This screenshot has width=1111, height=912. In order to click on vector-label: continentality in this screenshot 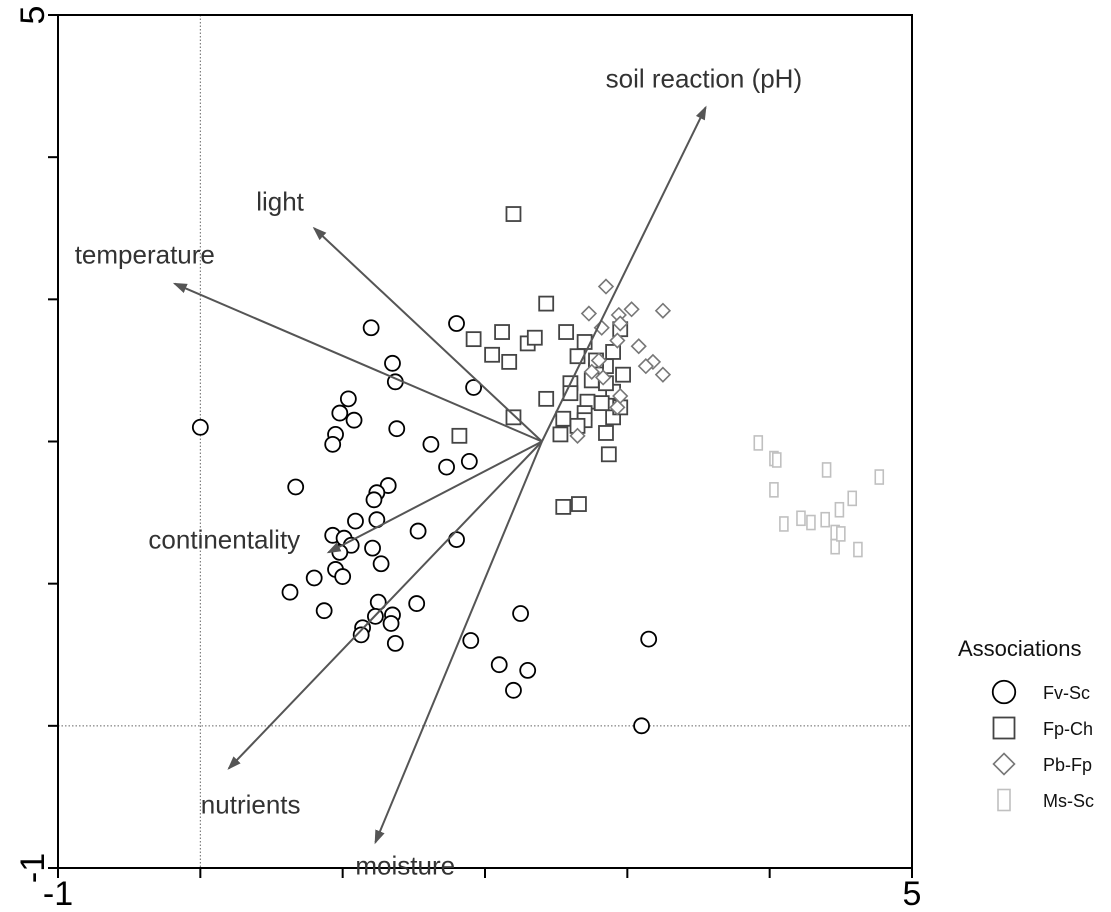, I will do `click(224, 539)`.